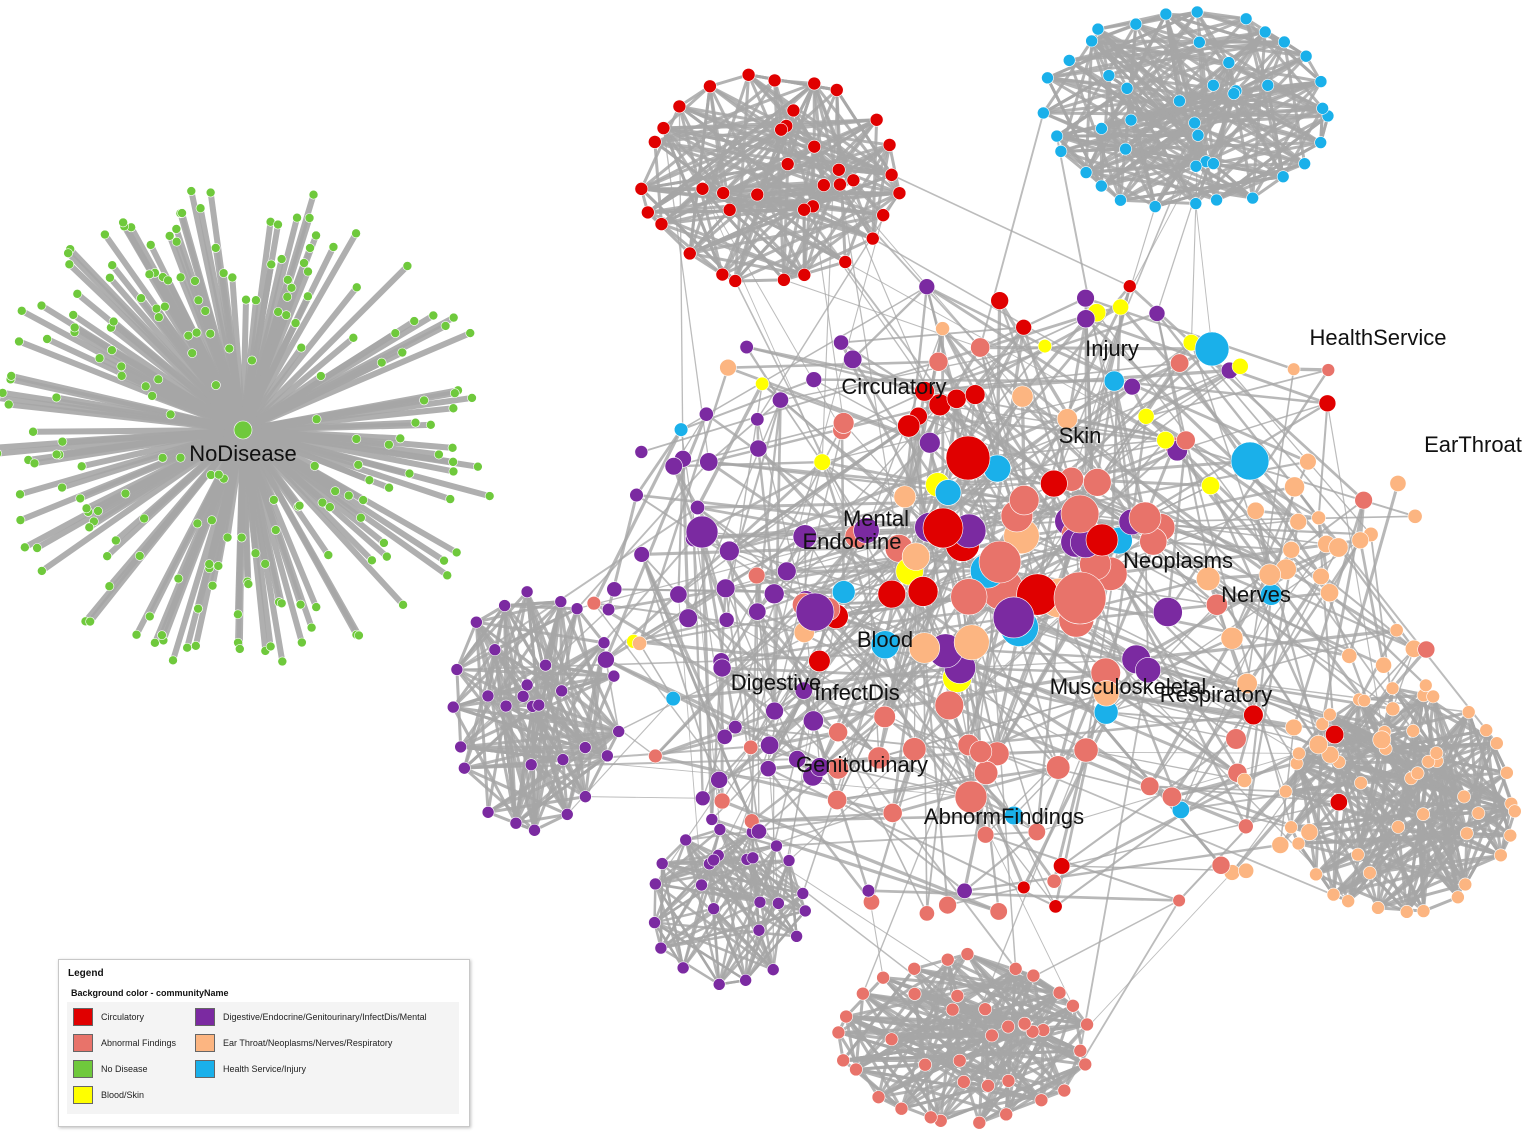  Describe the element at coordinates (83, 1095) in the screenshot. I see `legend-swatch` at that location.